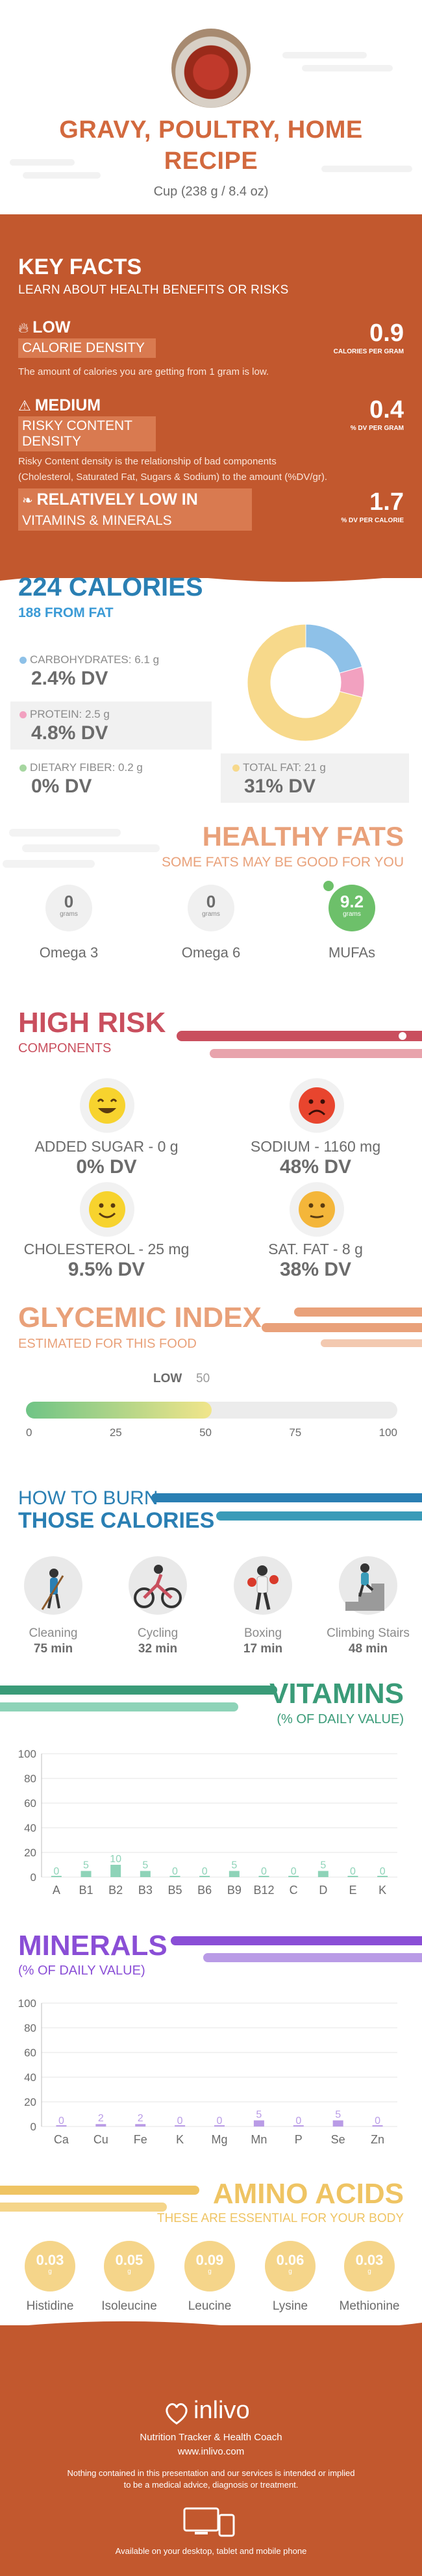 Image resolution: width=422 pixels, height=2576 pixels. Describe the element at coordinates (212, 1433) in the screenshot. I see `glycemic-scale: 0 25 50 75 100` at that location.